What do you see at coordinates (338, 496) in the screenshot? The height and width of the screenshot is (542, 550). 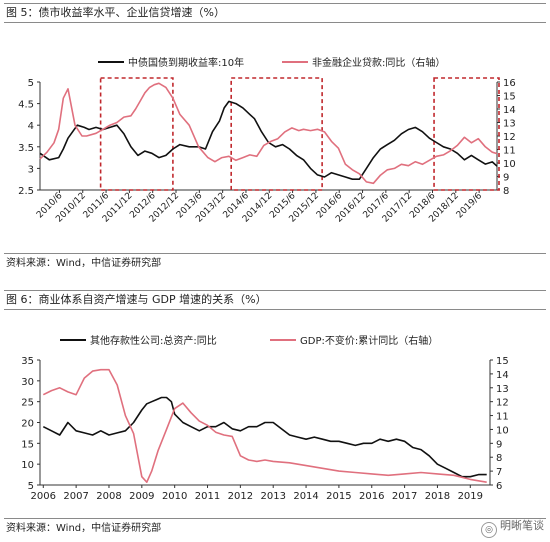 I see `x-tick-label: 2015` at bounding box center [338, 496].